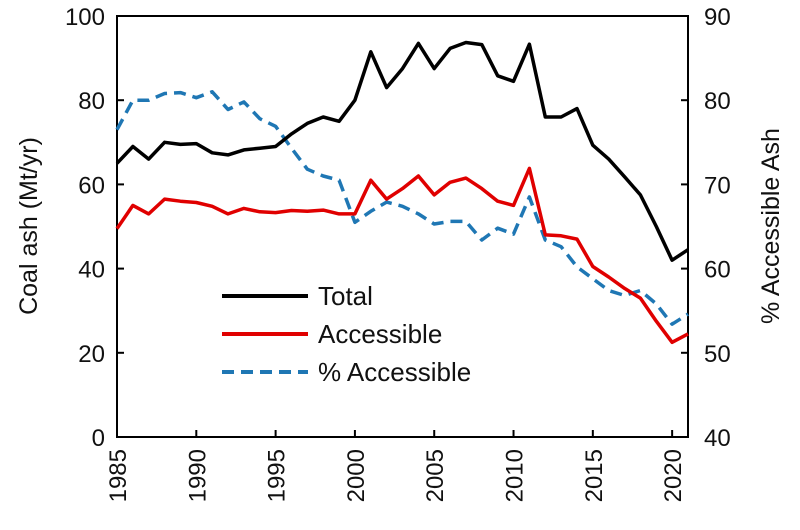  I want to click on x-tick-label: 2000, so click(356, 475).